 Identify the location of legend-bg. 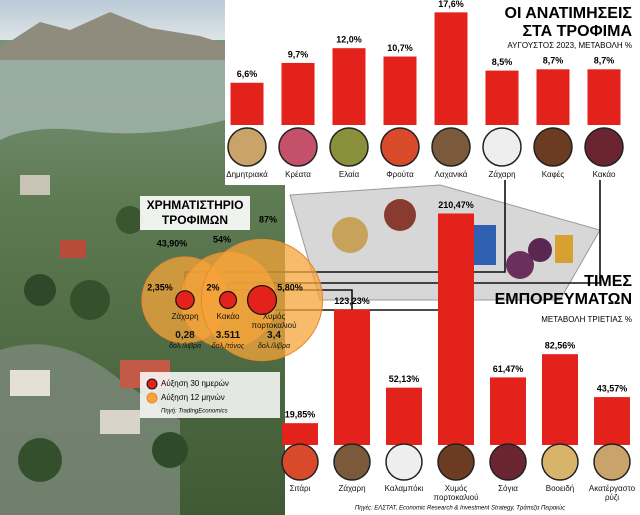
(210, 395).